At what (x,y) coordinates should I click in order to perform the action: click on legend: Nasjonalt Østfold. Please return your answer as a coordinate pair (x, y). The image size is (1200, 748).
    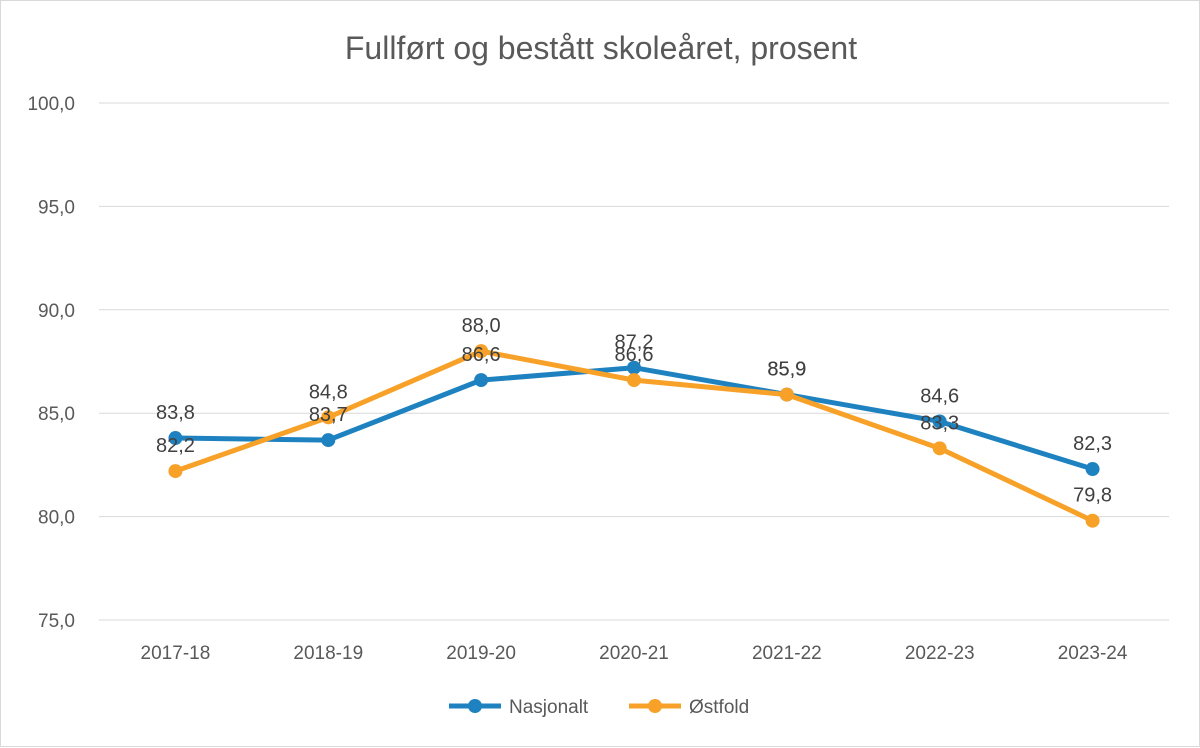
    Looking at the image, I should click on (599, 707).